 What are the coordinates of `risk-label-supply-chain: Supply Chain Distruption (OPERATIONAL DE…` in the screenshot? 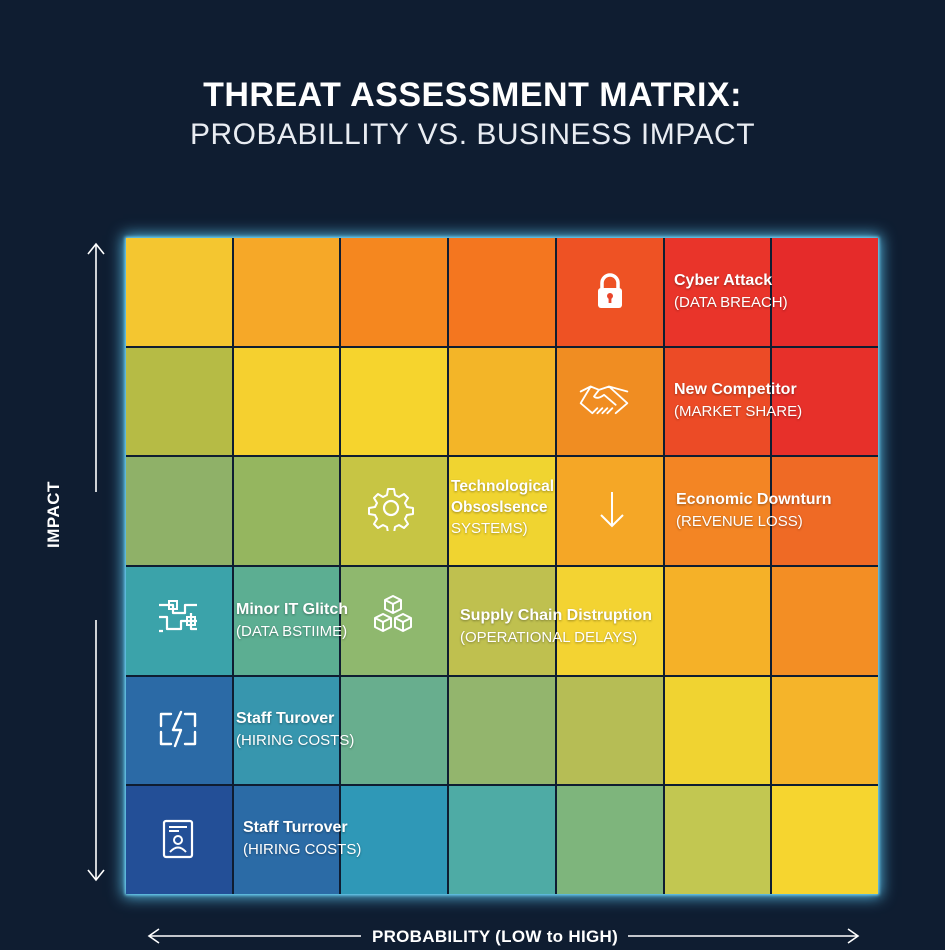 It's located at (556, 627).